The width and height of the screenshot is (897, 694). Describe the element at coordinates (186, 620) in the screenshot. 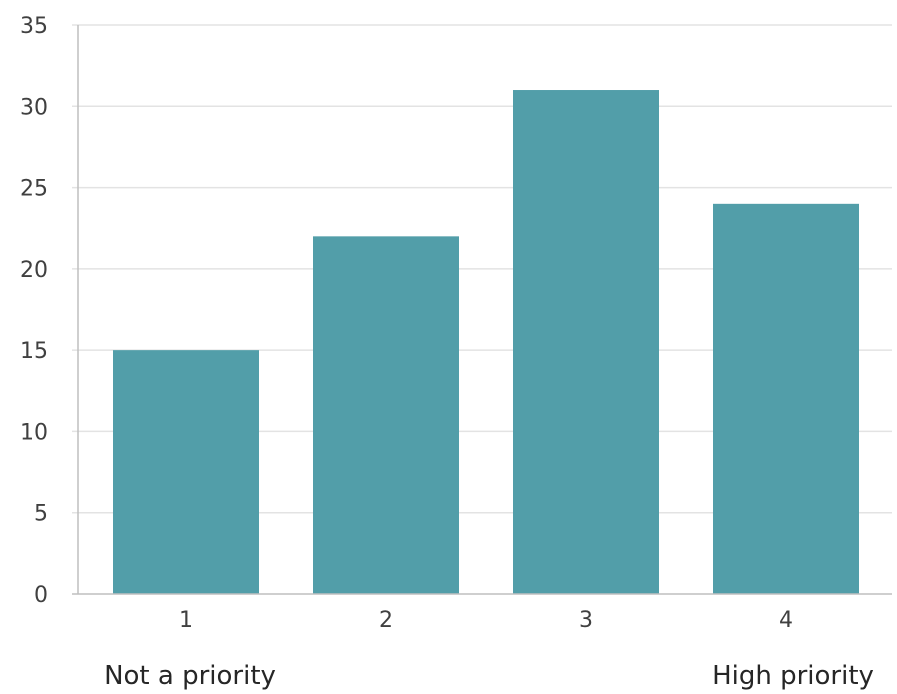

I see `x-tick-label: 1` at that location.